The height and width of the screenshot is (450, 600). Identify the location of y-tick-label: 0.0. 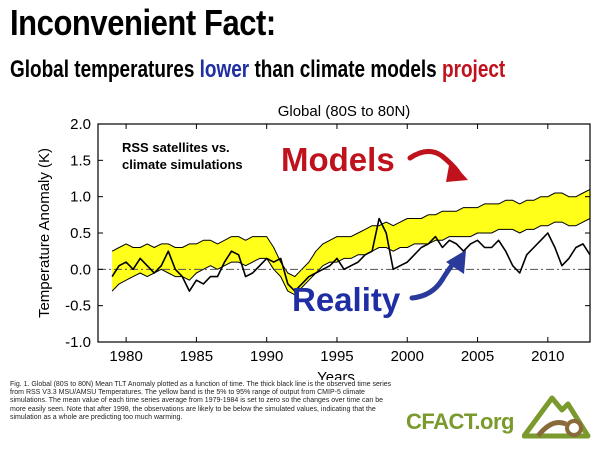
(80, 269).